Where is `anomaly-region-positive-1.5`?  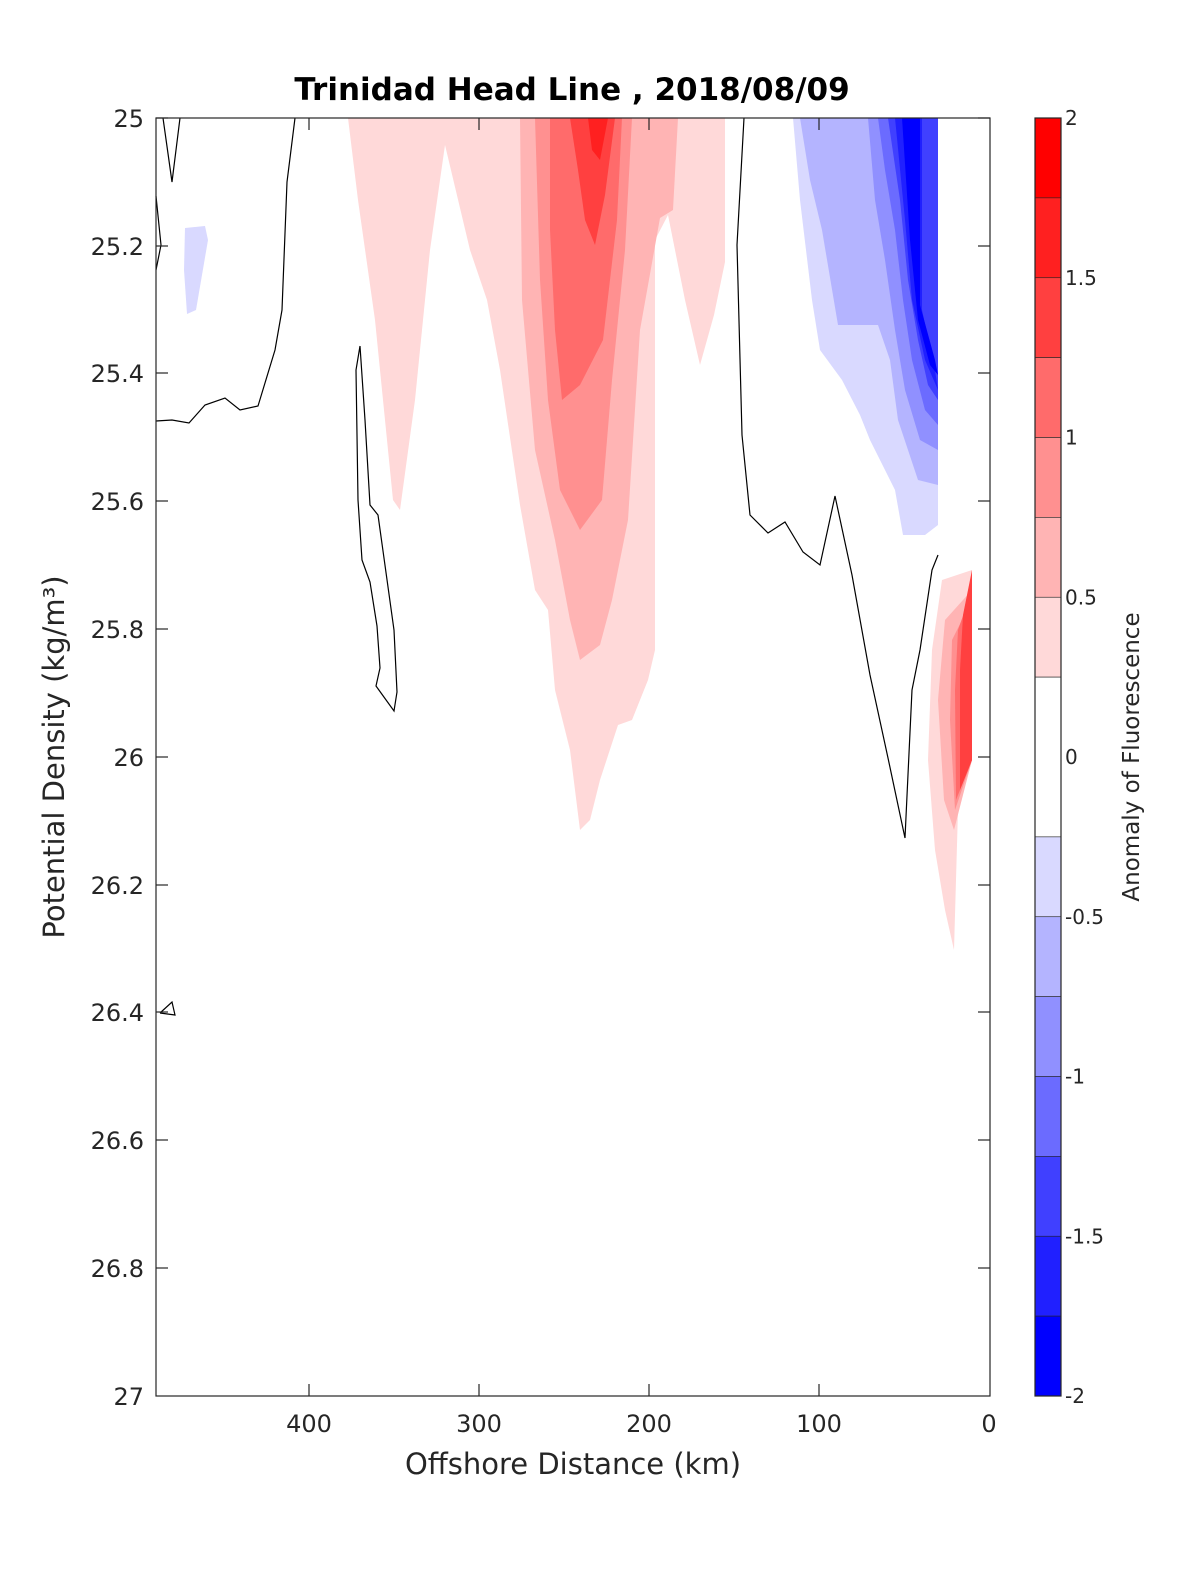
anomaly-region-positive-1.5 is located at coordinates (598, 139).